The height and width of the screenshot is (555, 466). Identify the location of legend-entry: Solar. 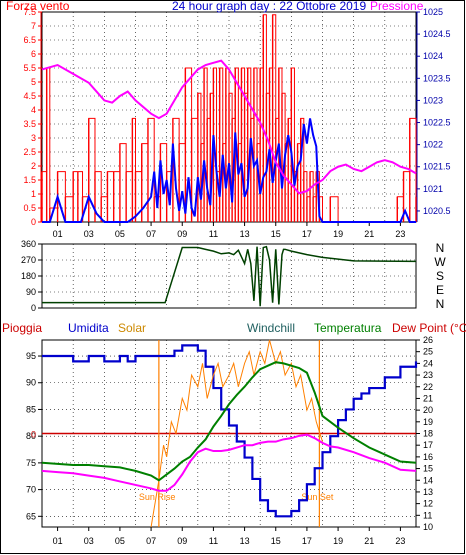
(132, 328).